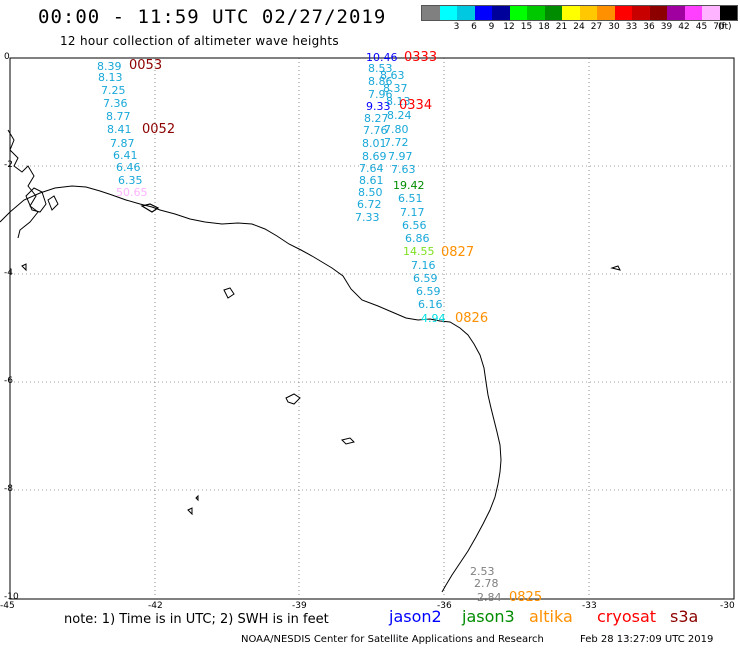 The width and height of the screenshot is (740, 650). Describe the element at coordinates (725, 27) in the screenshot. I see `colorbar-unit-label: (ft)` at that location.